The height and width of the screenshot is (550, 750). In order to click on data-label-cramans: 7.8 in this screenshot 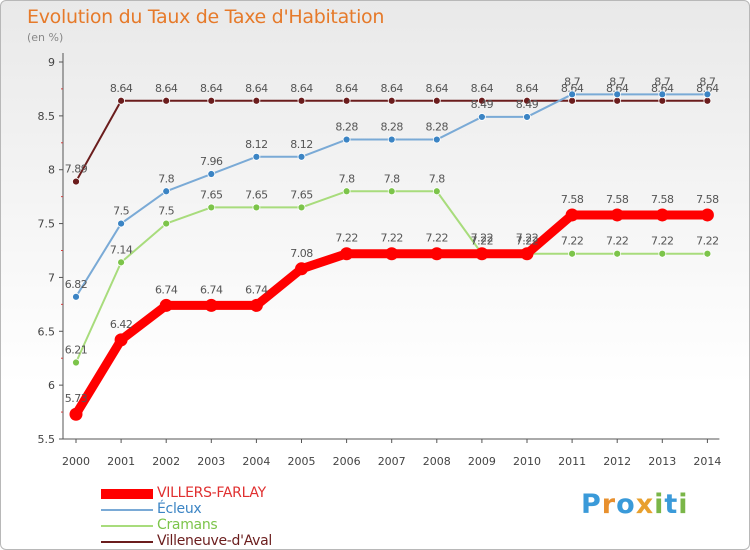, I will do `click(392, 178)`.